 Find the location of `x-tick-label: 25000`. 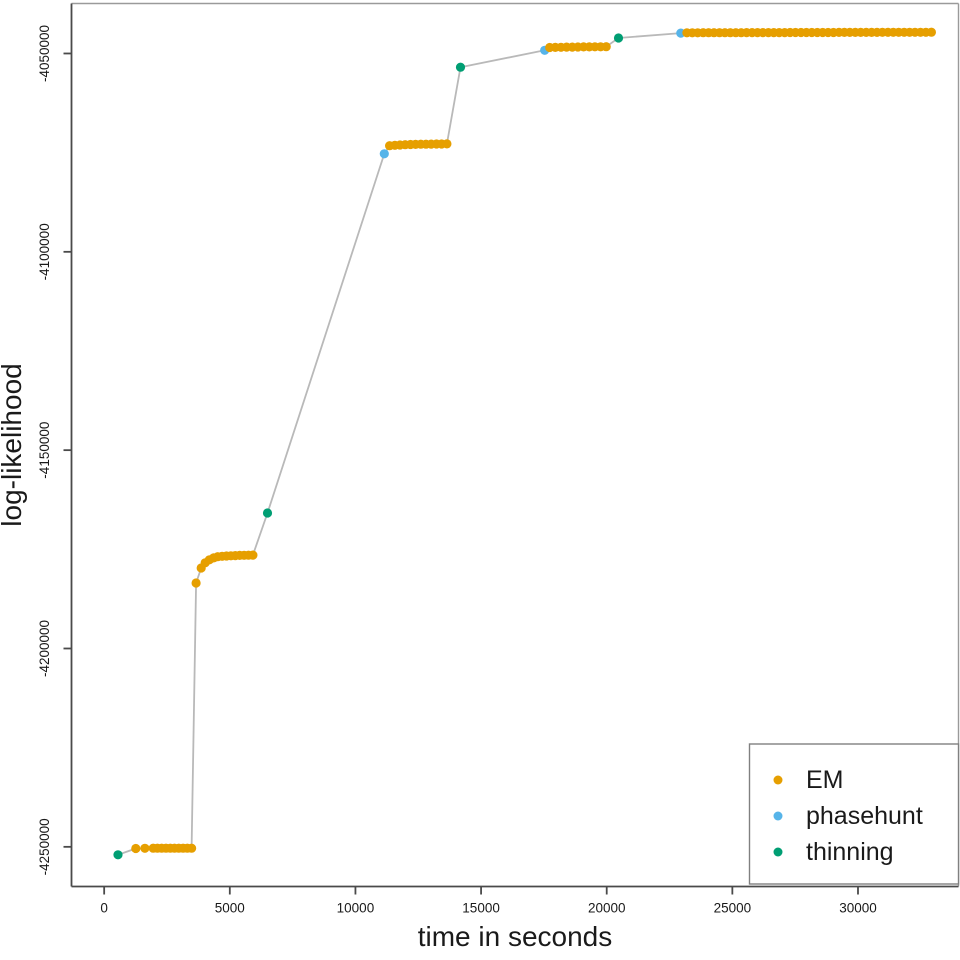

x-tick-label: 25000 is located at coordinates (733, 908).